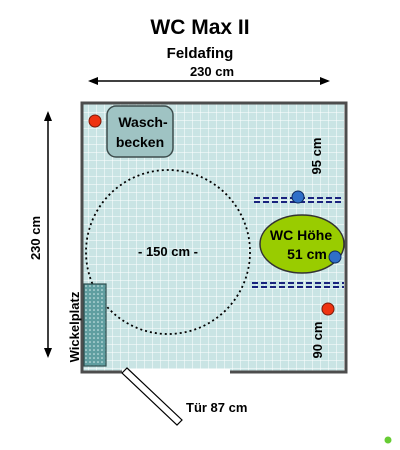 The height and width of the screenshot is (450, 400). What do you see at coordinates (317, 340) in the screenshot?
I see `clearance-bottom-label: 90 cm` at bounding box center [317, 340].